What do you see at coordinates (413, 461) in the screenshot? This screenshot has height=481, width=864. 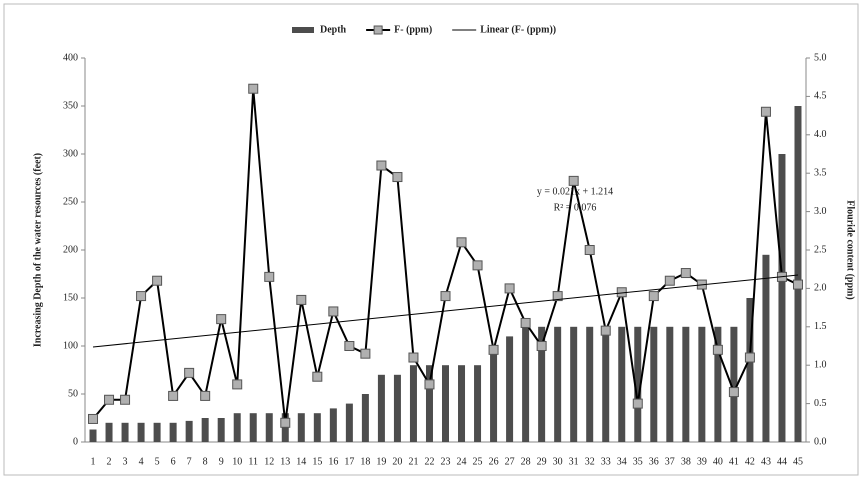 I see `x-tick-label: 21` at bounding box center [413, 461].